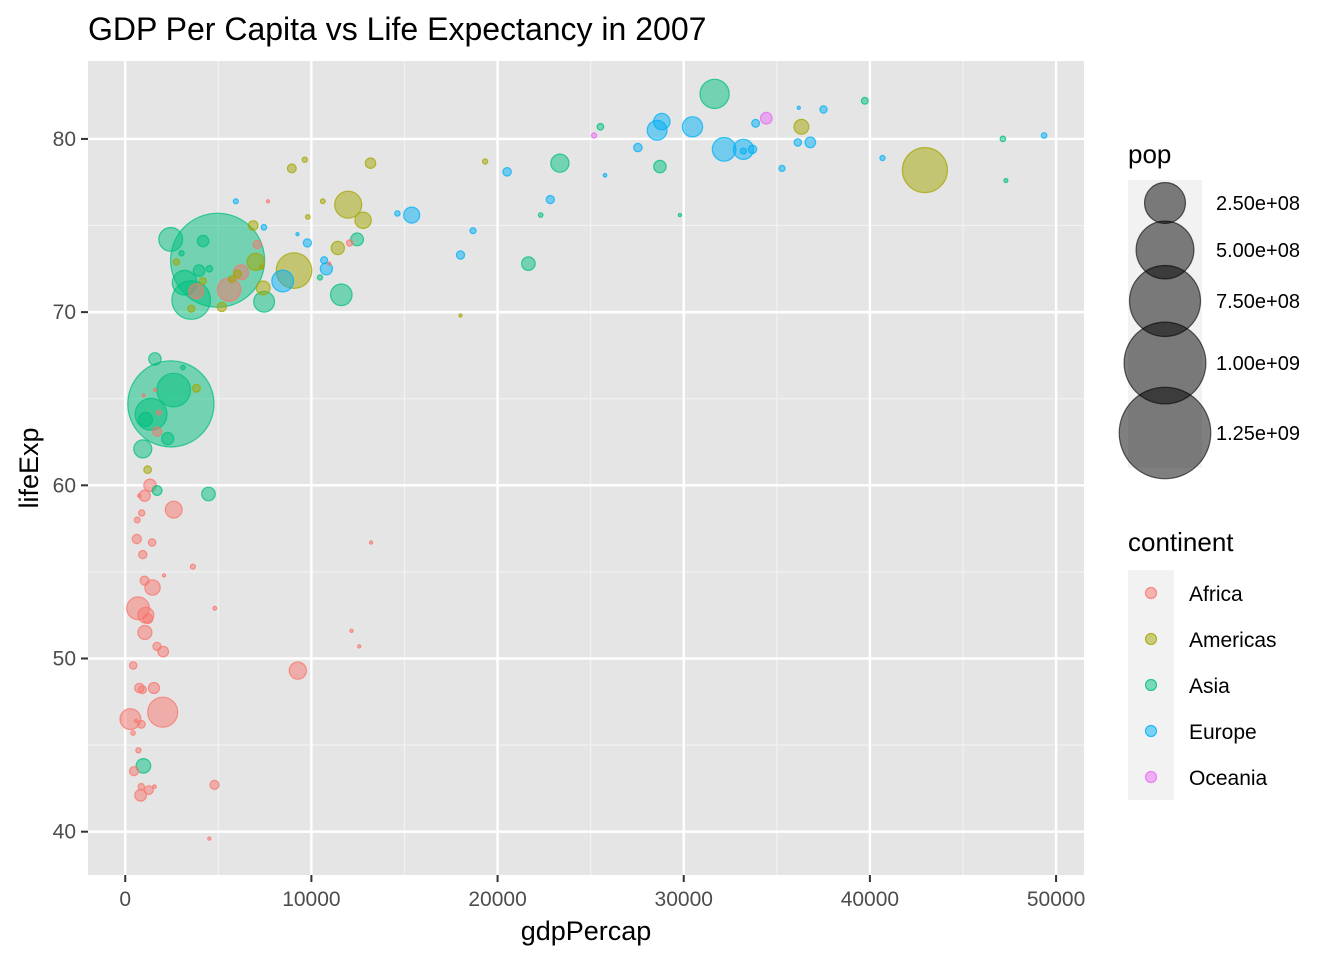 This screenshot has width=1344, height=960. I want to click on size-legend-label: 5.00e+08, so click(1258, 251).